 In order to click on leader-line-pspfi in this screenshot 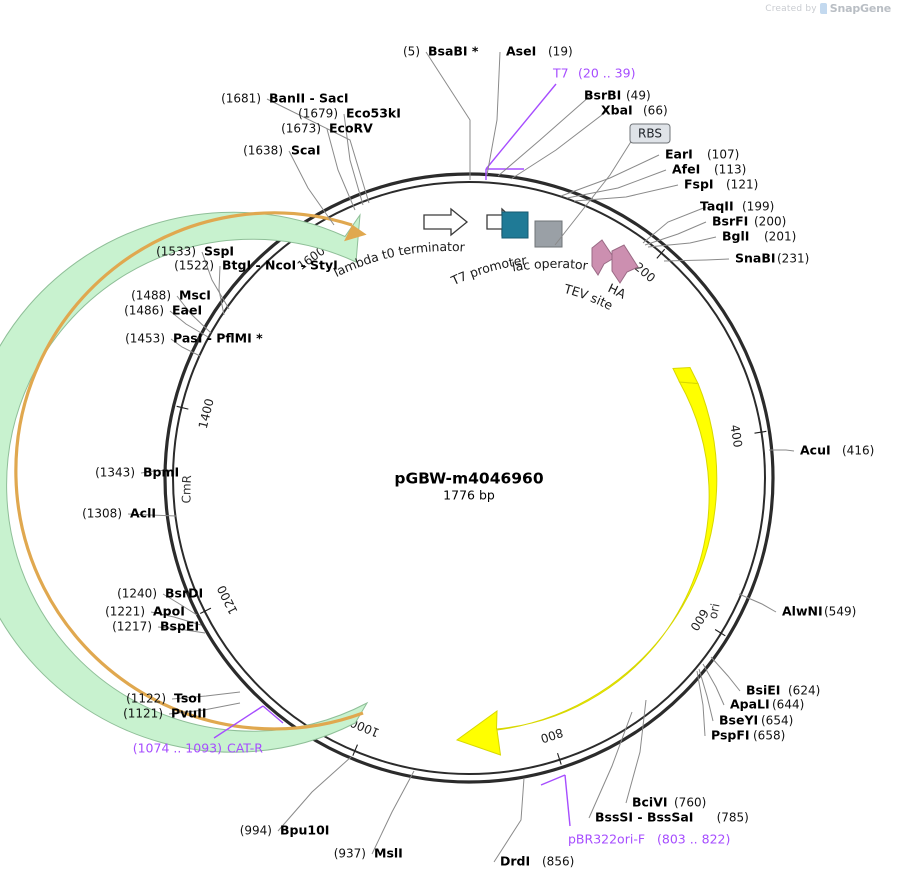, I will do `click(701, 703)`.